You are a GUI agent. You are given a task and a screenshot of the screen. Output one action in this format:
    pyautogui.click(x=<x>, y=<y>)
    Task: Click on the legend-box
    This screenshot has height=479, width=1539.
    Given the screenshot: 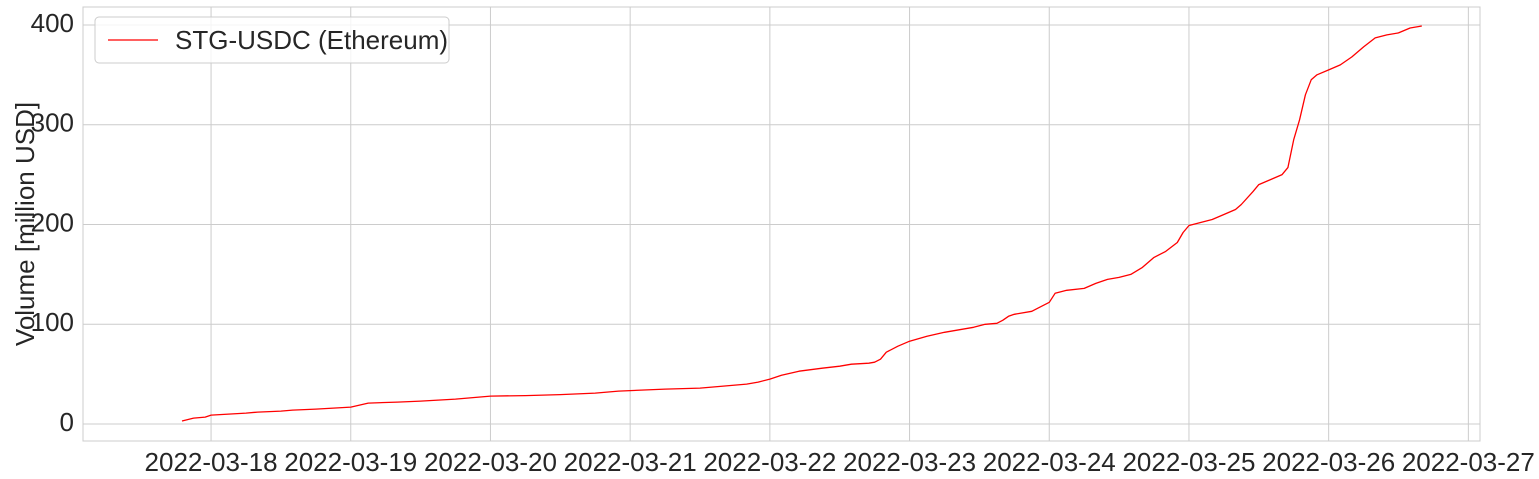 What is the action you would take?
    pyautogui.click(x=272, y=40)
    